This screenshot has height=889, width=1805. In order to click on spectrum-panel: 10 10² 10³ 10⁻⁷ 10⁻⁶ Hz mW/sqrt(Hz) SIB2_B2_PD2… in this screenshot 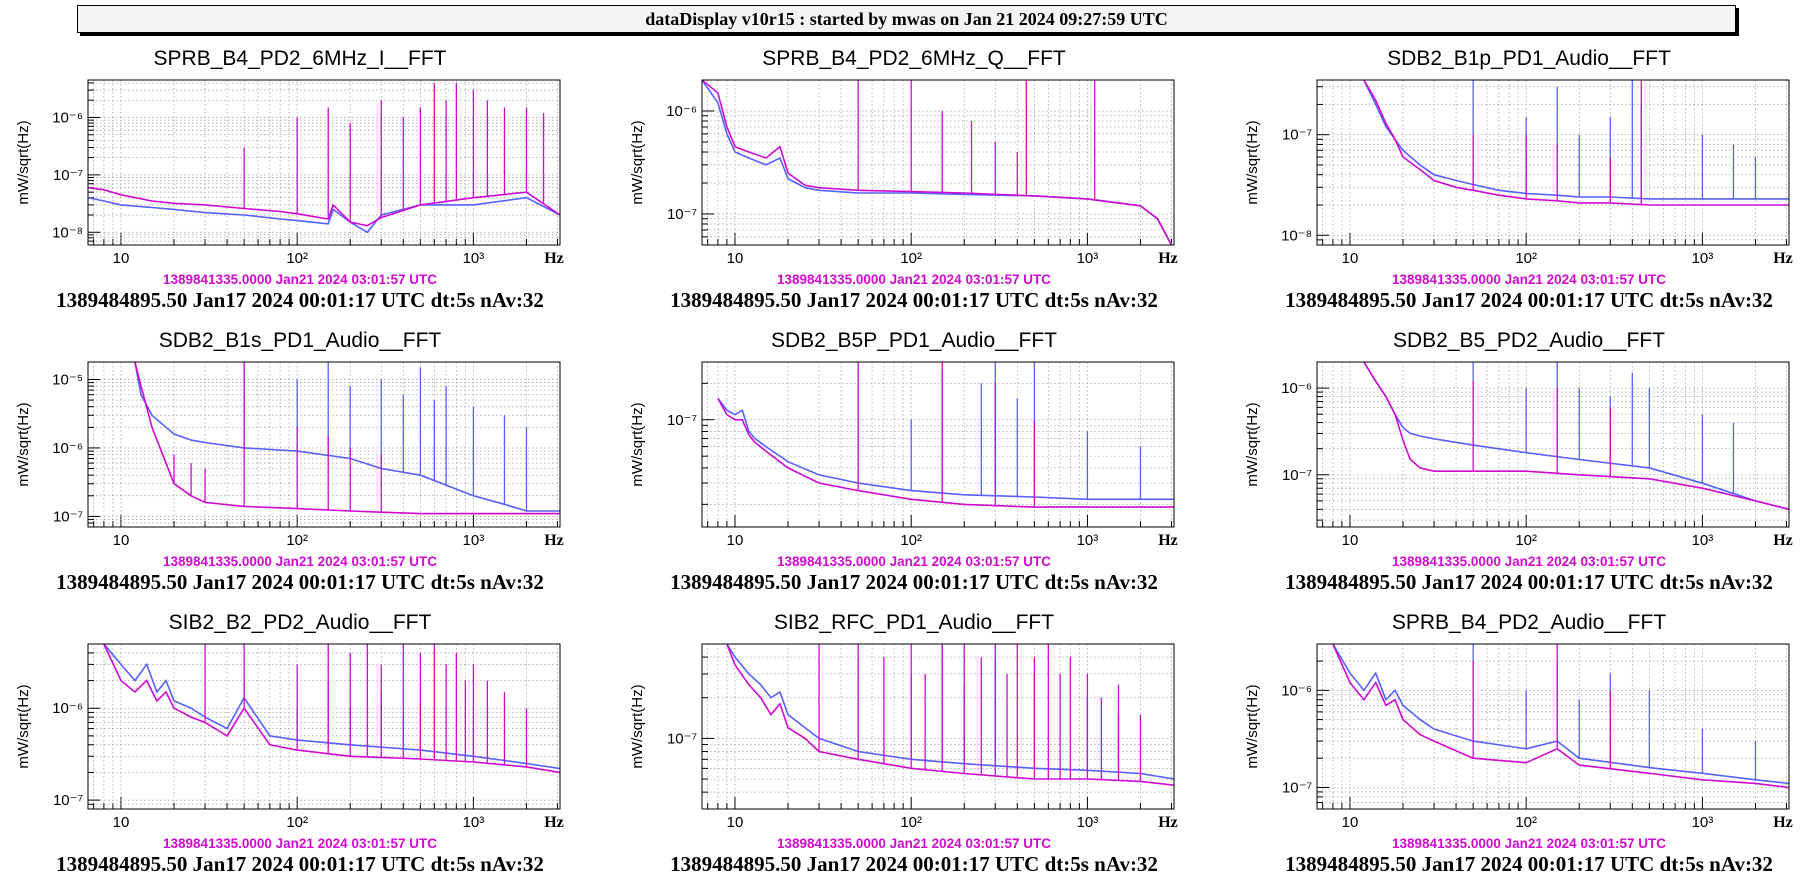, I will do `click(300, 749)`.